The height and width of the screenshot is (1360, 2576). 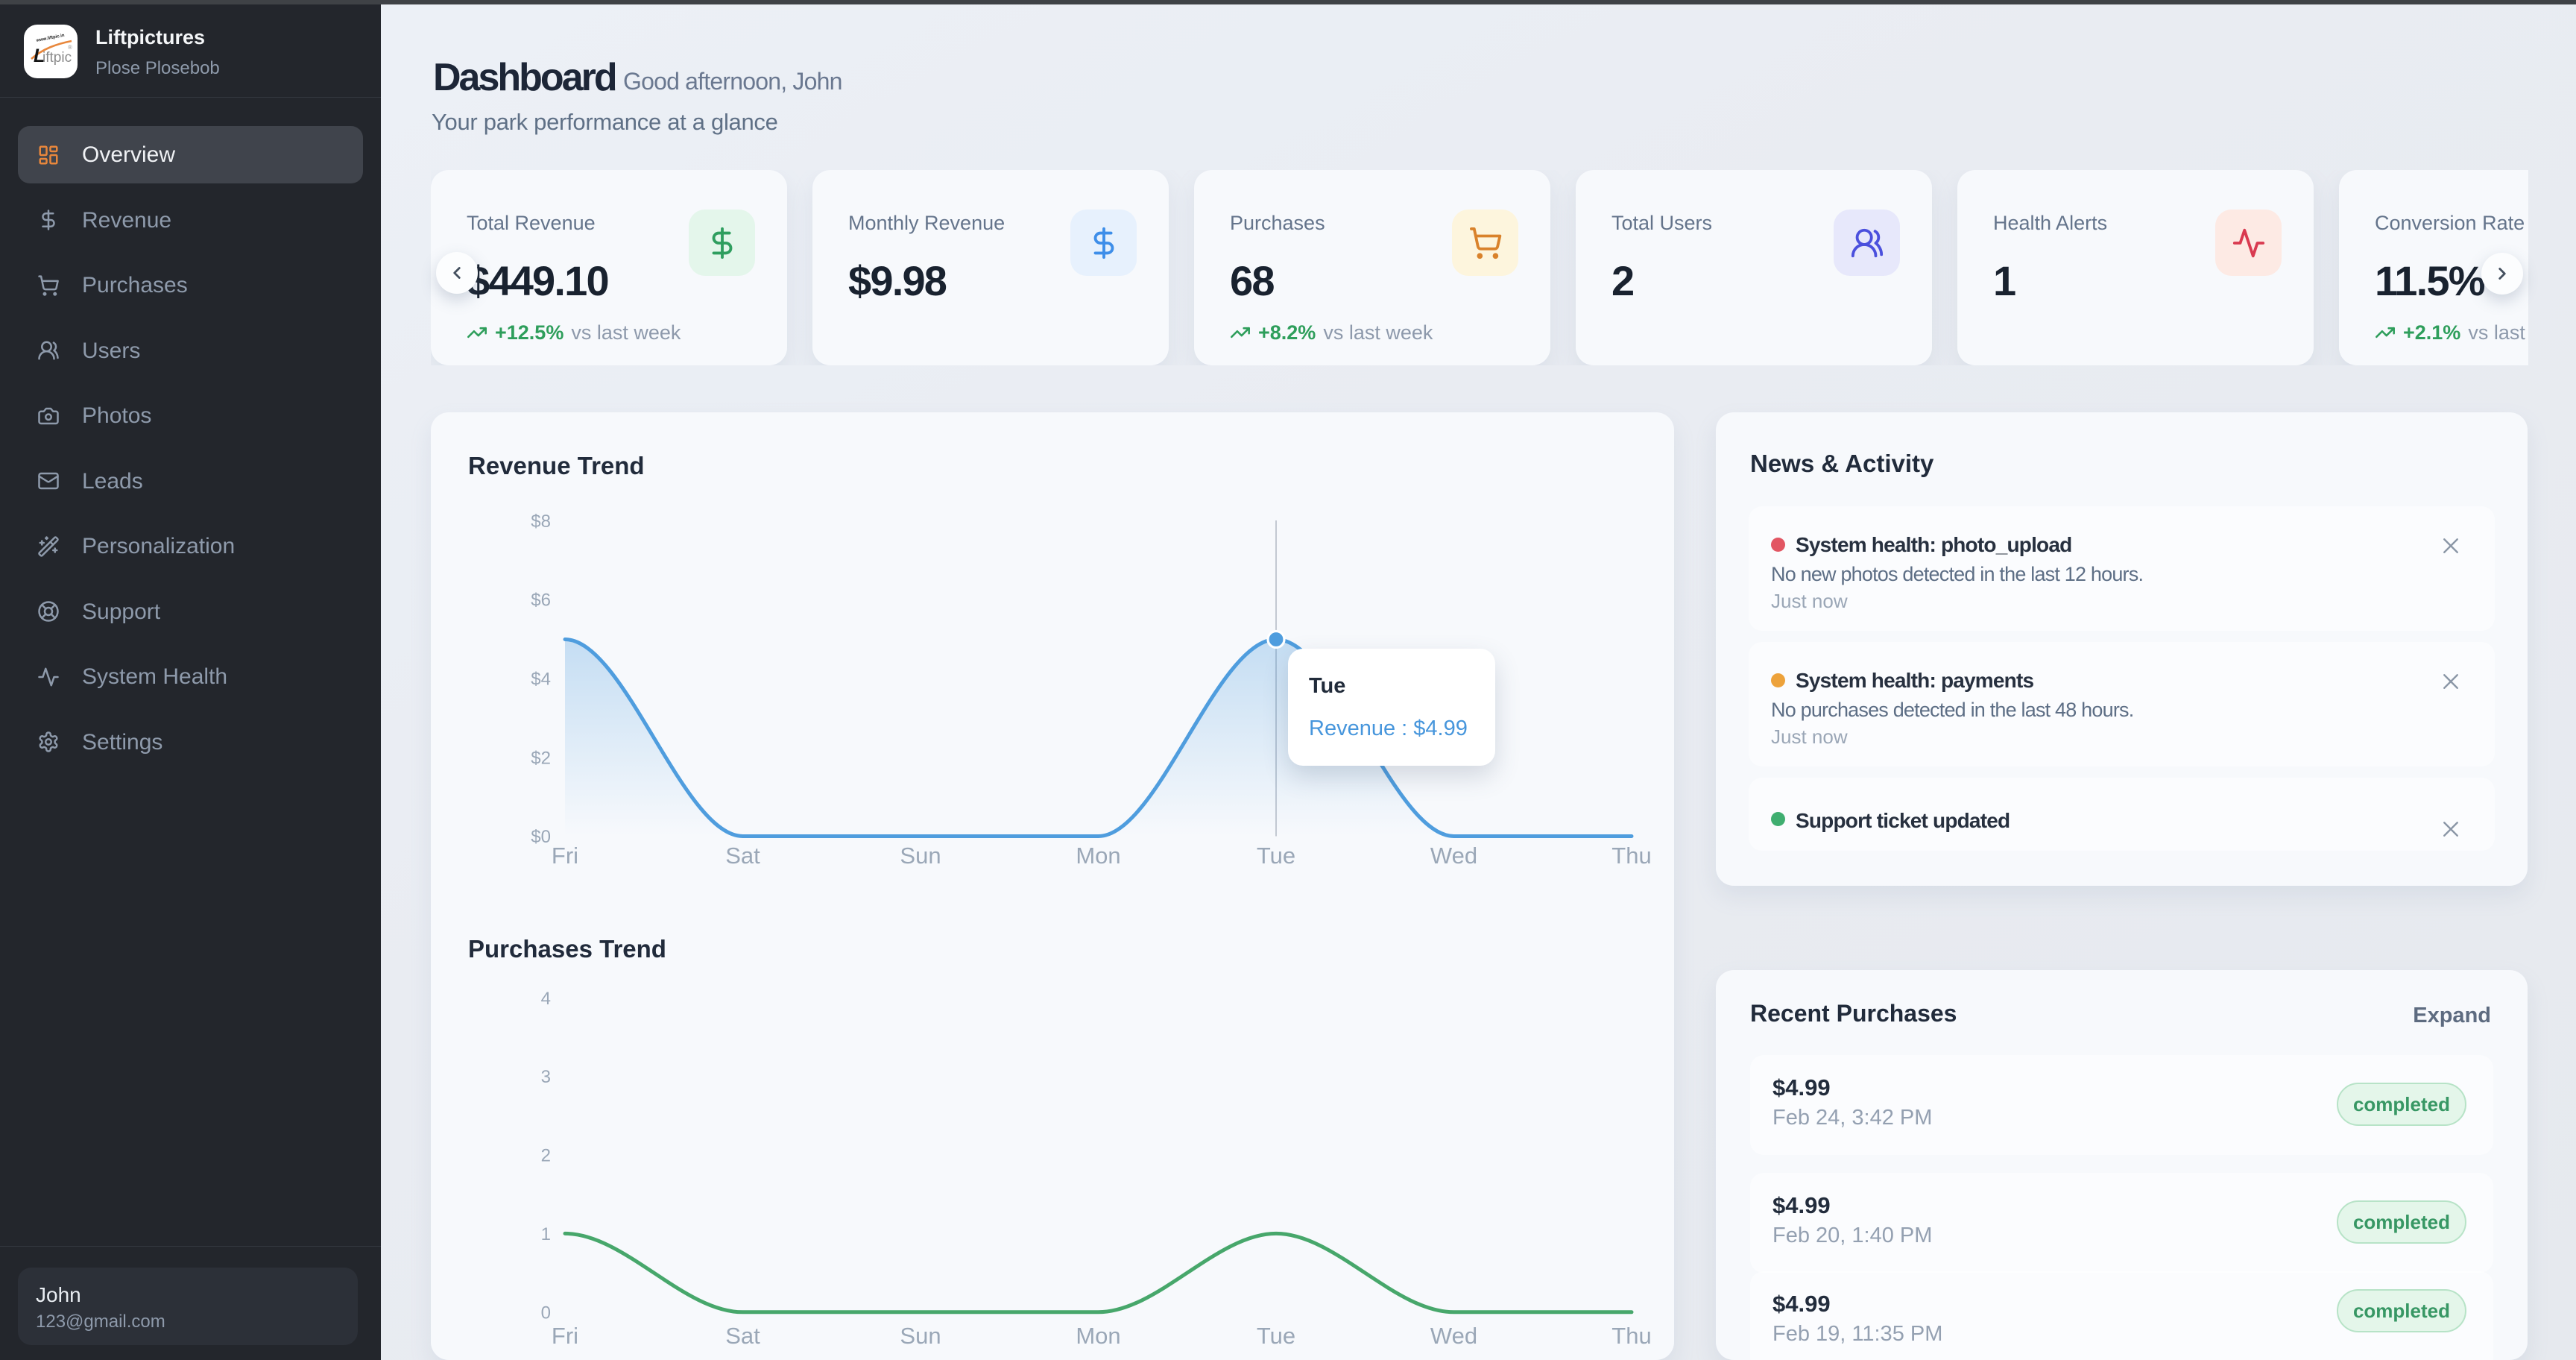 I want to click on svg-text: $6, so click(x=541, y=601).